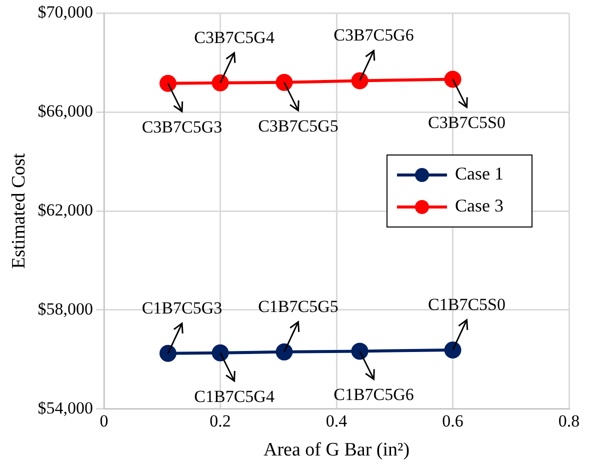 Image resolution: width=597 pixels, height=470 pixels. I want to click on x-tick-label: 0.4, so click(337, 420).